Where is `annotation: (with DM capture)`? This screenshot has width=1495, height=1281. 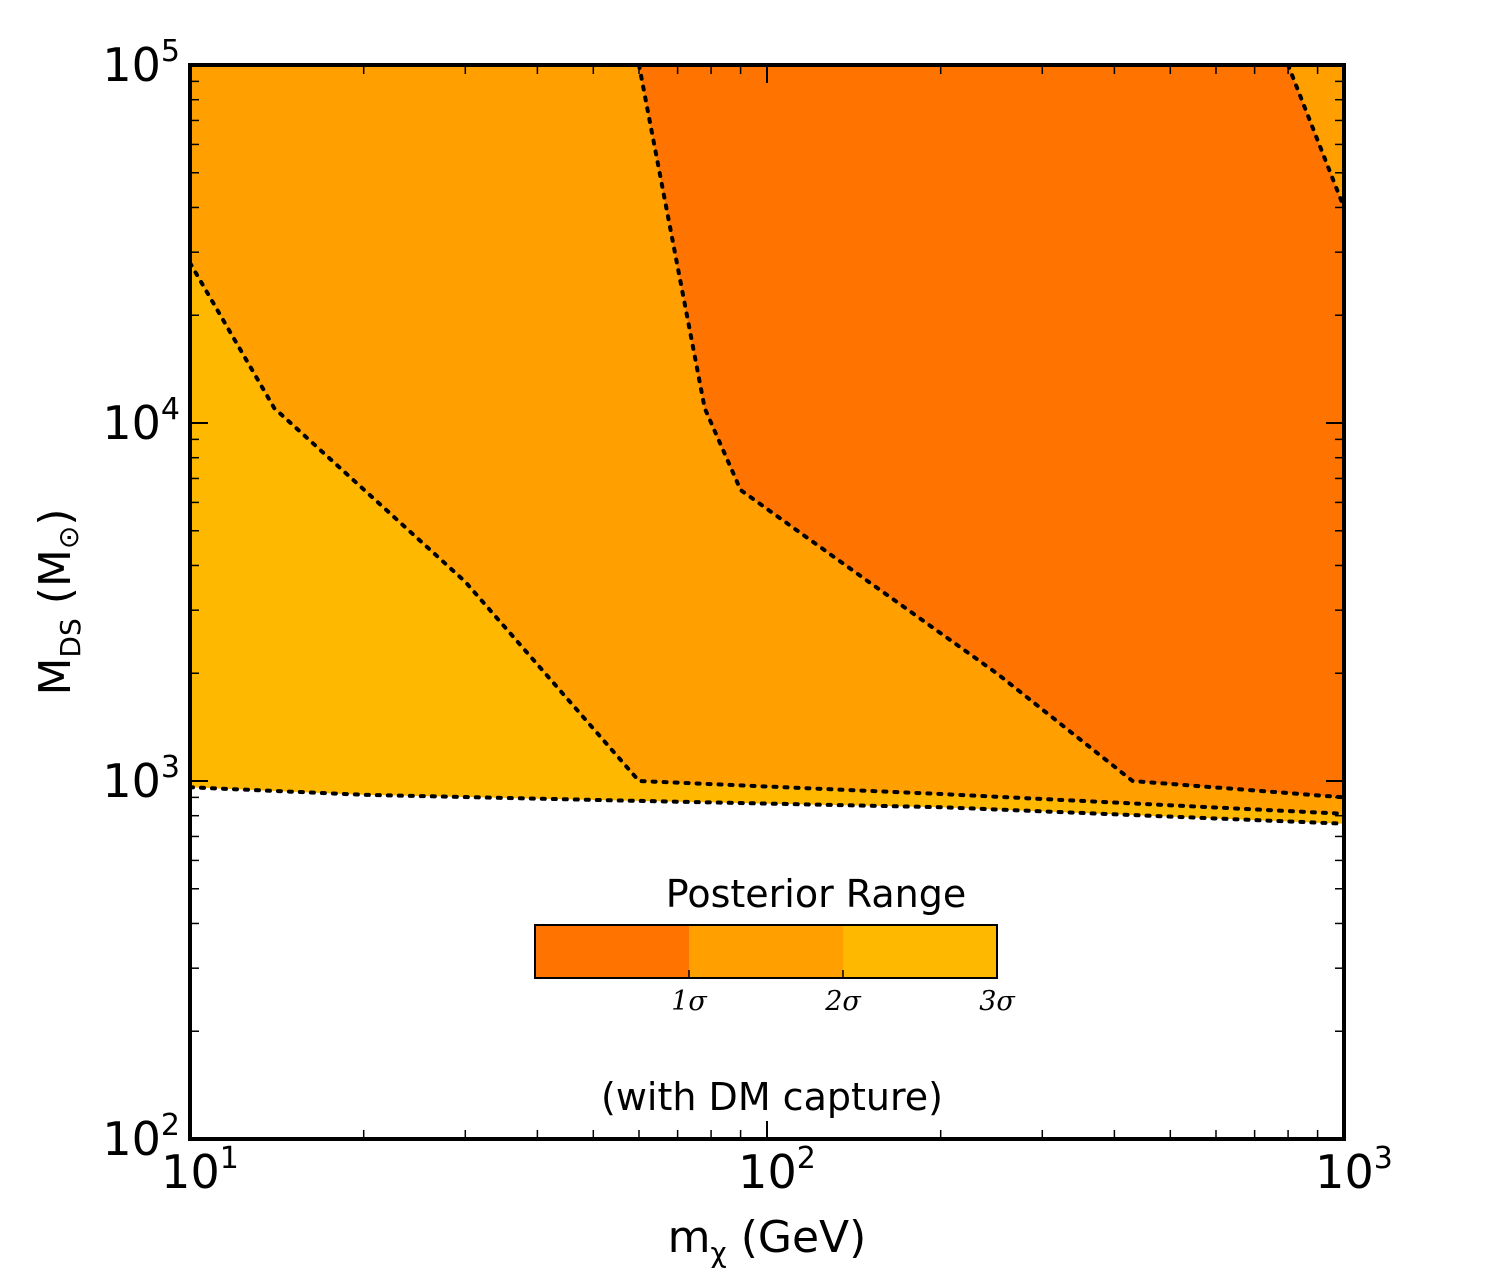 annotation: (with DM capture) is located at coordinates (772, 1097).